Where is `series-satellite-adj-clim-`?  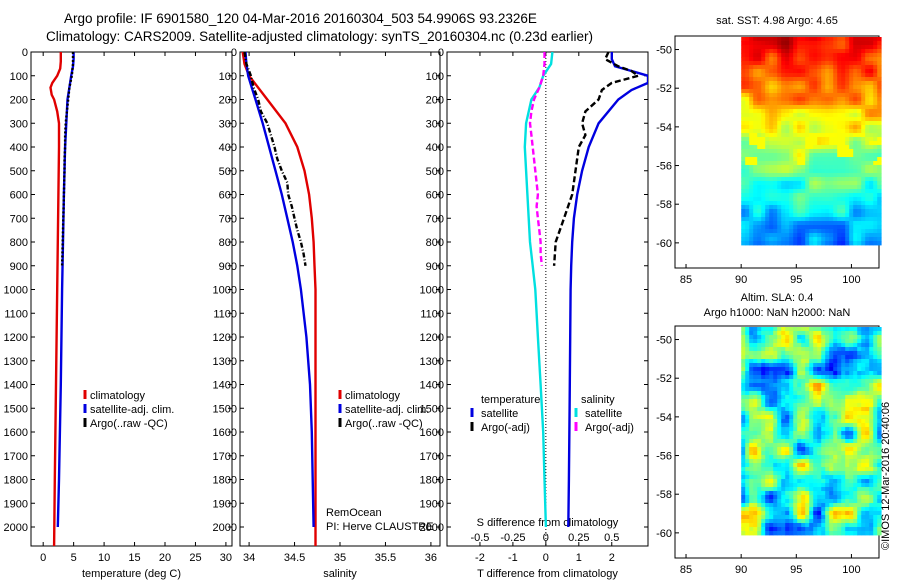
series-satellite-adj-clim- is located at coordinates (279, 290).